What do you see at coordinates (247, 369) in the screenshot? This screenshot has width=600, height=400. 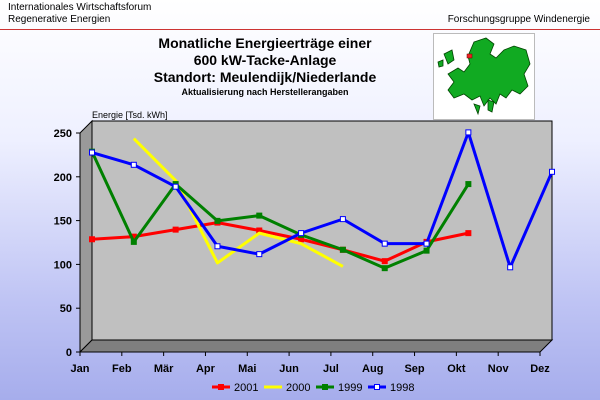 I see `x-tick-label: Mai` at bounding box center [247, 369].